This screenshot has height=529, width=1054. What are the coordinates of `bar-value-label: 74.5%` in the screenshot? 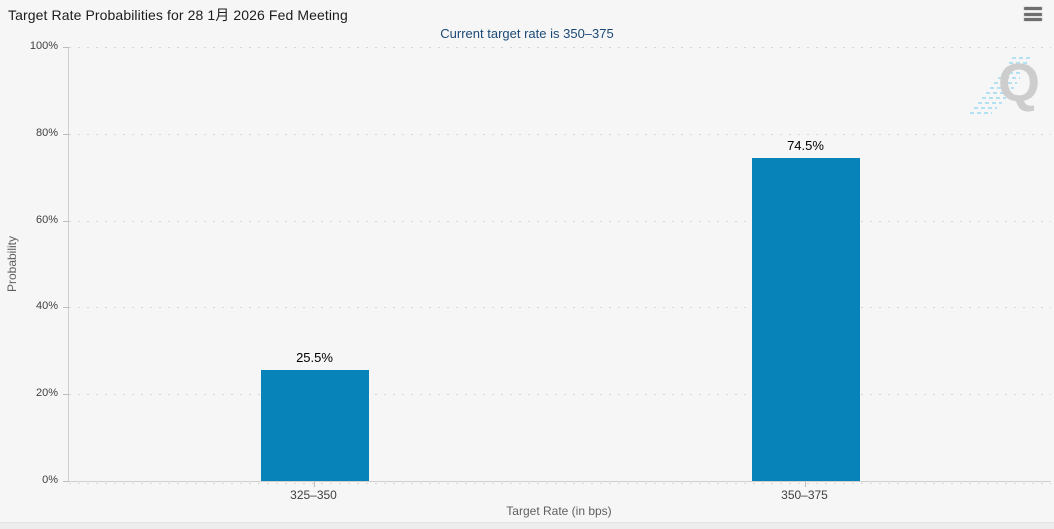 It's located at (805, 145).